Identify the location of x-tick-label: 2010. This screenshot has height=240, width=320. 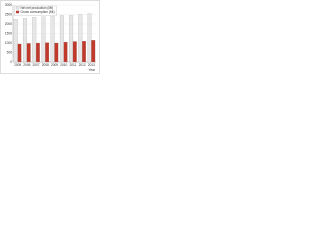
(63, 65).